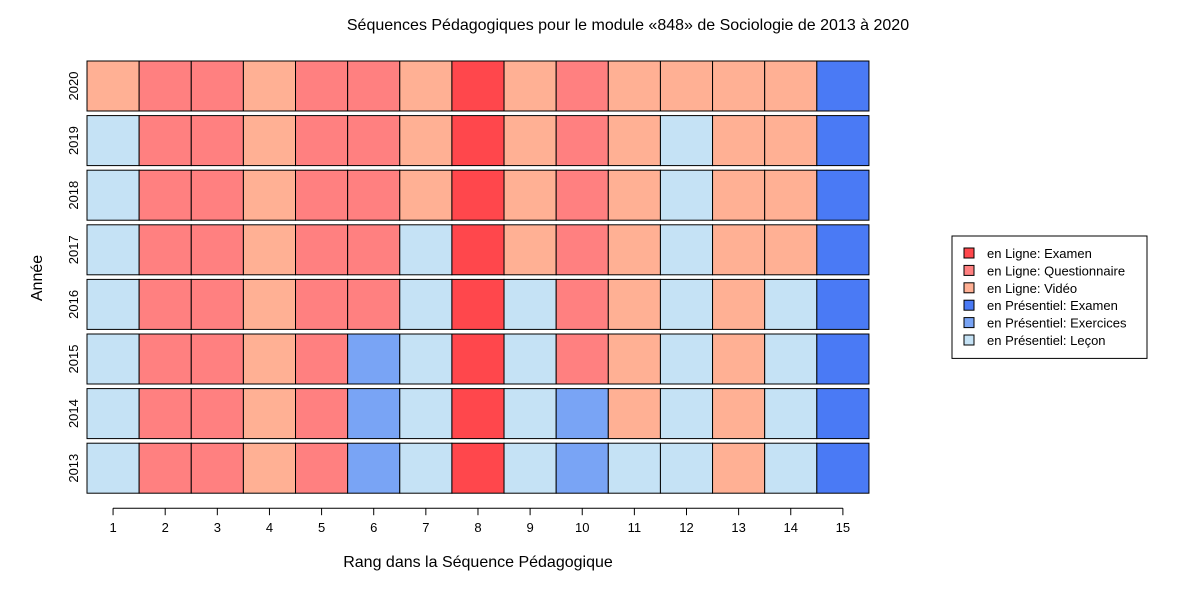 The image size is (1200, 605). Describe the element at coordinates (321, 527) in the screenshot. I see `x-tick-label-5: 5` at that location.